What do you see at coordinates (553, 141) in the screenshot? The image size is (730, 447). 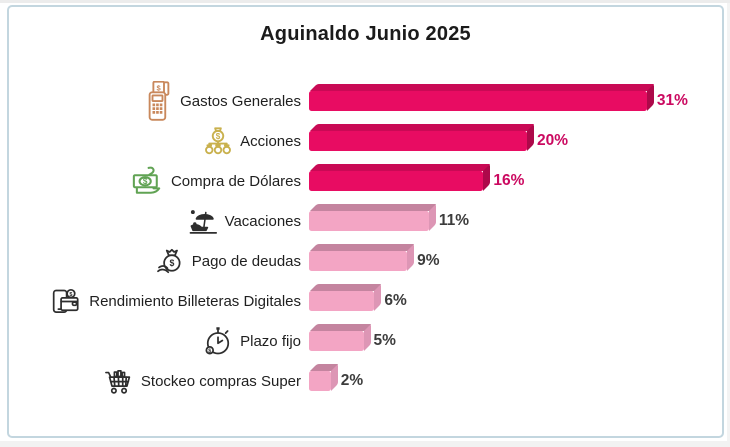 I see `value-label: 20%` at bounding box center [553, 141].